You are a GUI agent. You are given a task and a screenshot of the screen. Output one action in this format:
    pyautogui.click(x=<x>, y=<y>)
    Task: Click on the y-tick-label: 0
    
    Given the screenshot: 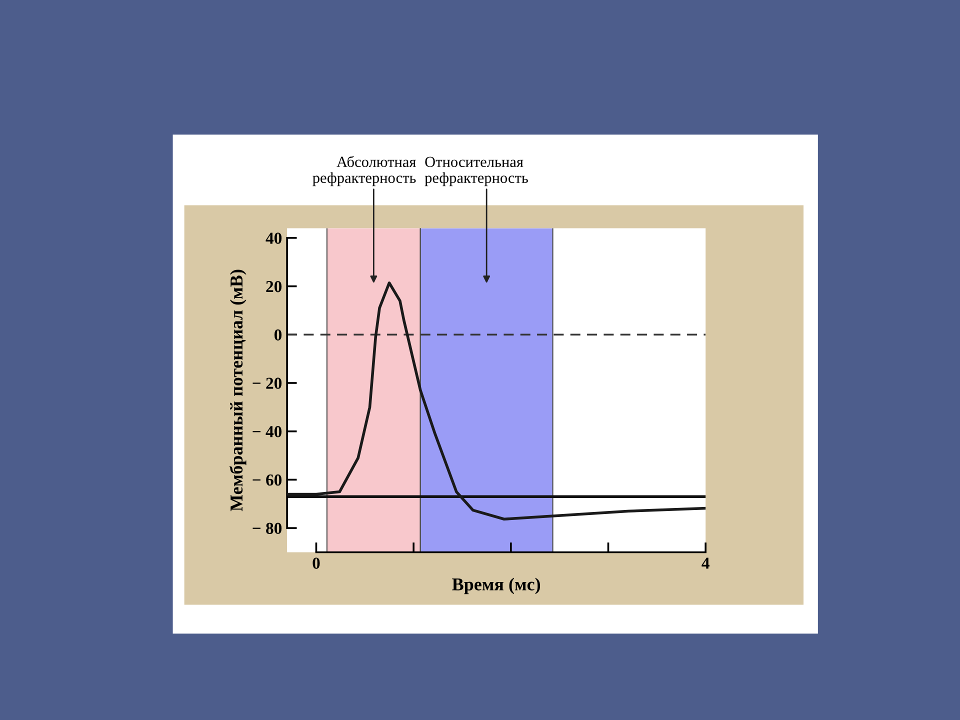 What is the action you would take?
    pyautogui.click(x=278, y=335)
    